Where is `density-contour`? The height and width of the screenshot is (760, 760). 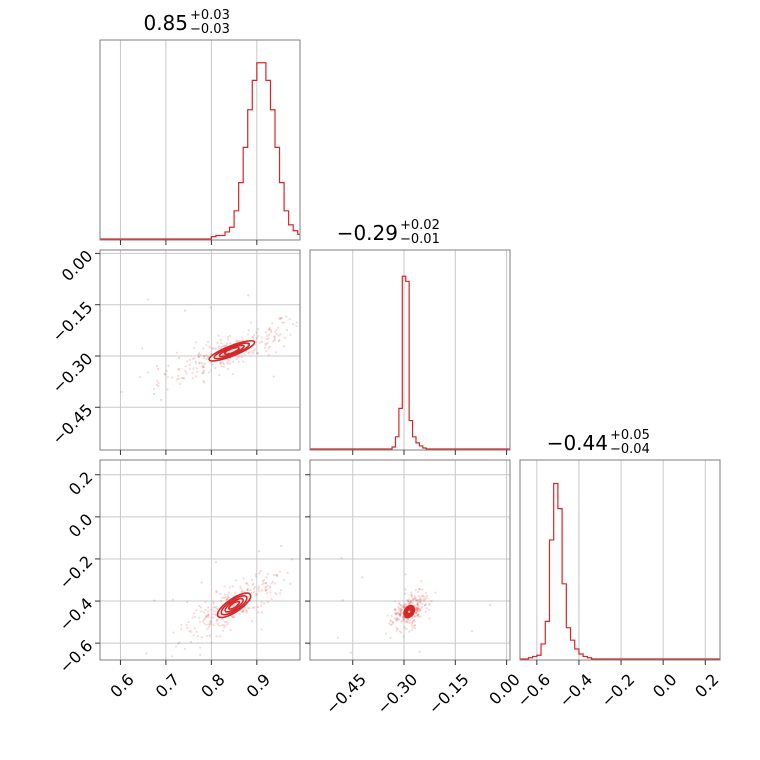
density-contour is located at coordinates (234, 605).